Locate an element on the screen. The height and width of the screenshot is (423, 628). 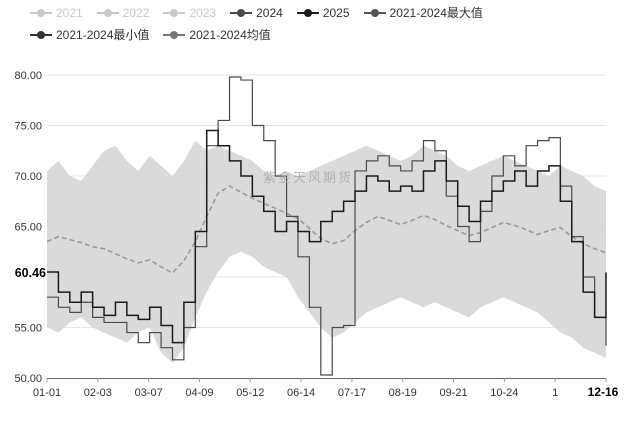
x-axis-label: 02-03 is located at coordinates (98, 393).